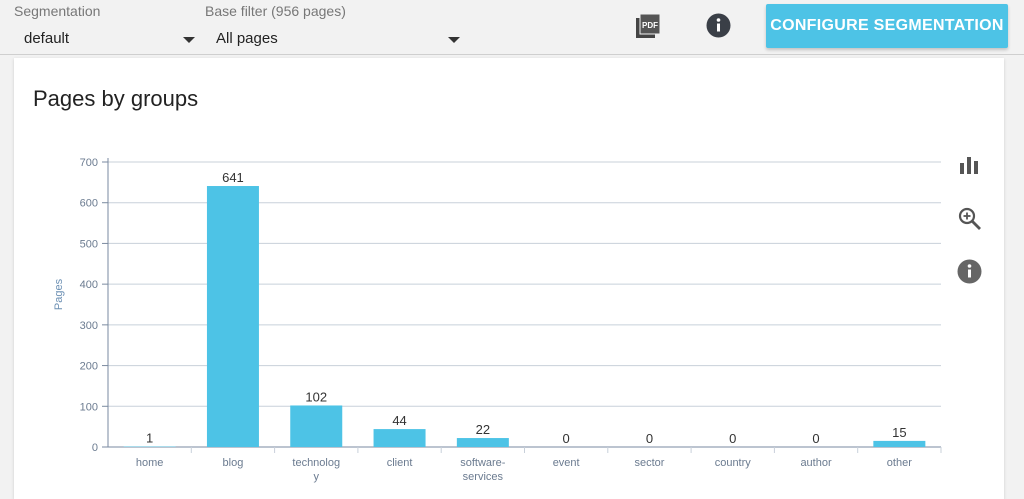  Describe the element at coordinates (150, 463) in the screenshot. I see `x-tick-label: home` at that location.